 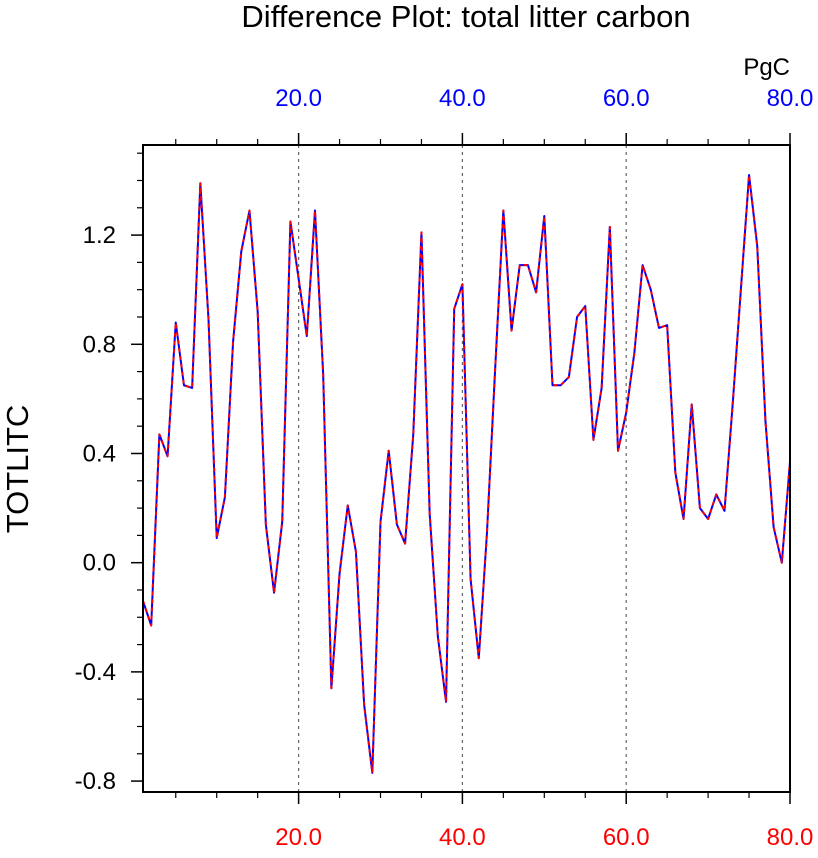 I want to click on y-tick-label: -0.4, so click(x=95, y=672).